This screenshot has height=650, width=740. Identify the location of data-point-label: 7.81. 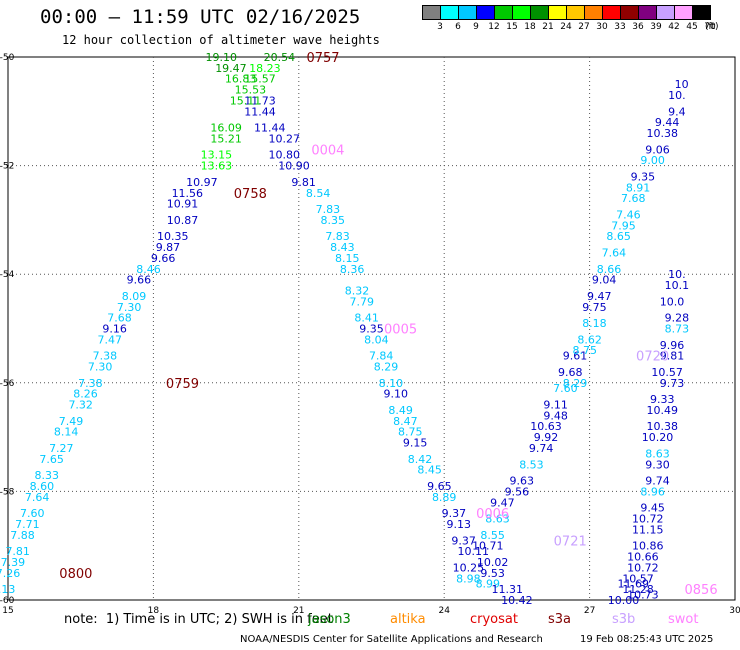
(17, 551).